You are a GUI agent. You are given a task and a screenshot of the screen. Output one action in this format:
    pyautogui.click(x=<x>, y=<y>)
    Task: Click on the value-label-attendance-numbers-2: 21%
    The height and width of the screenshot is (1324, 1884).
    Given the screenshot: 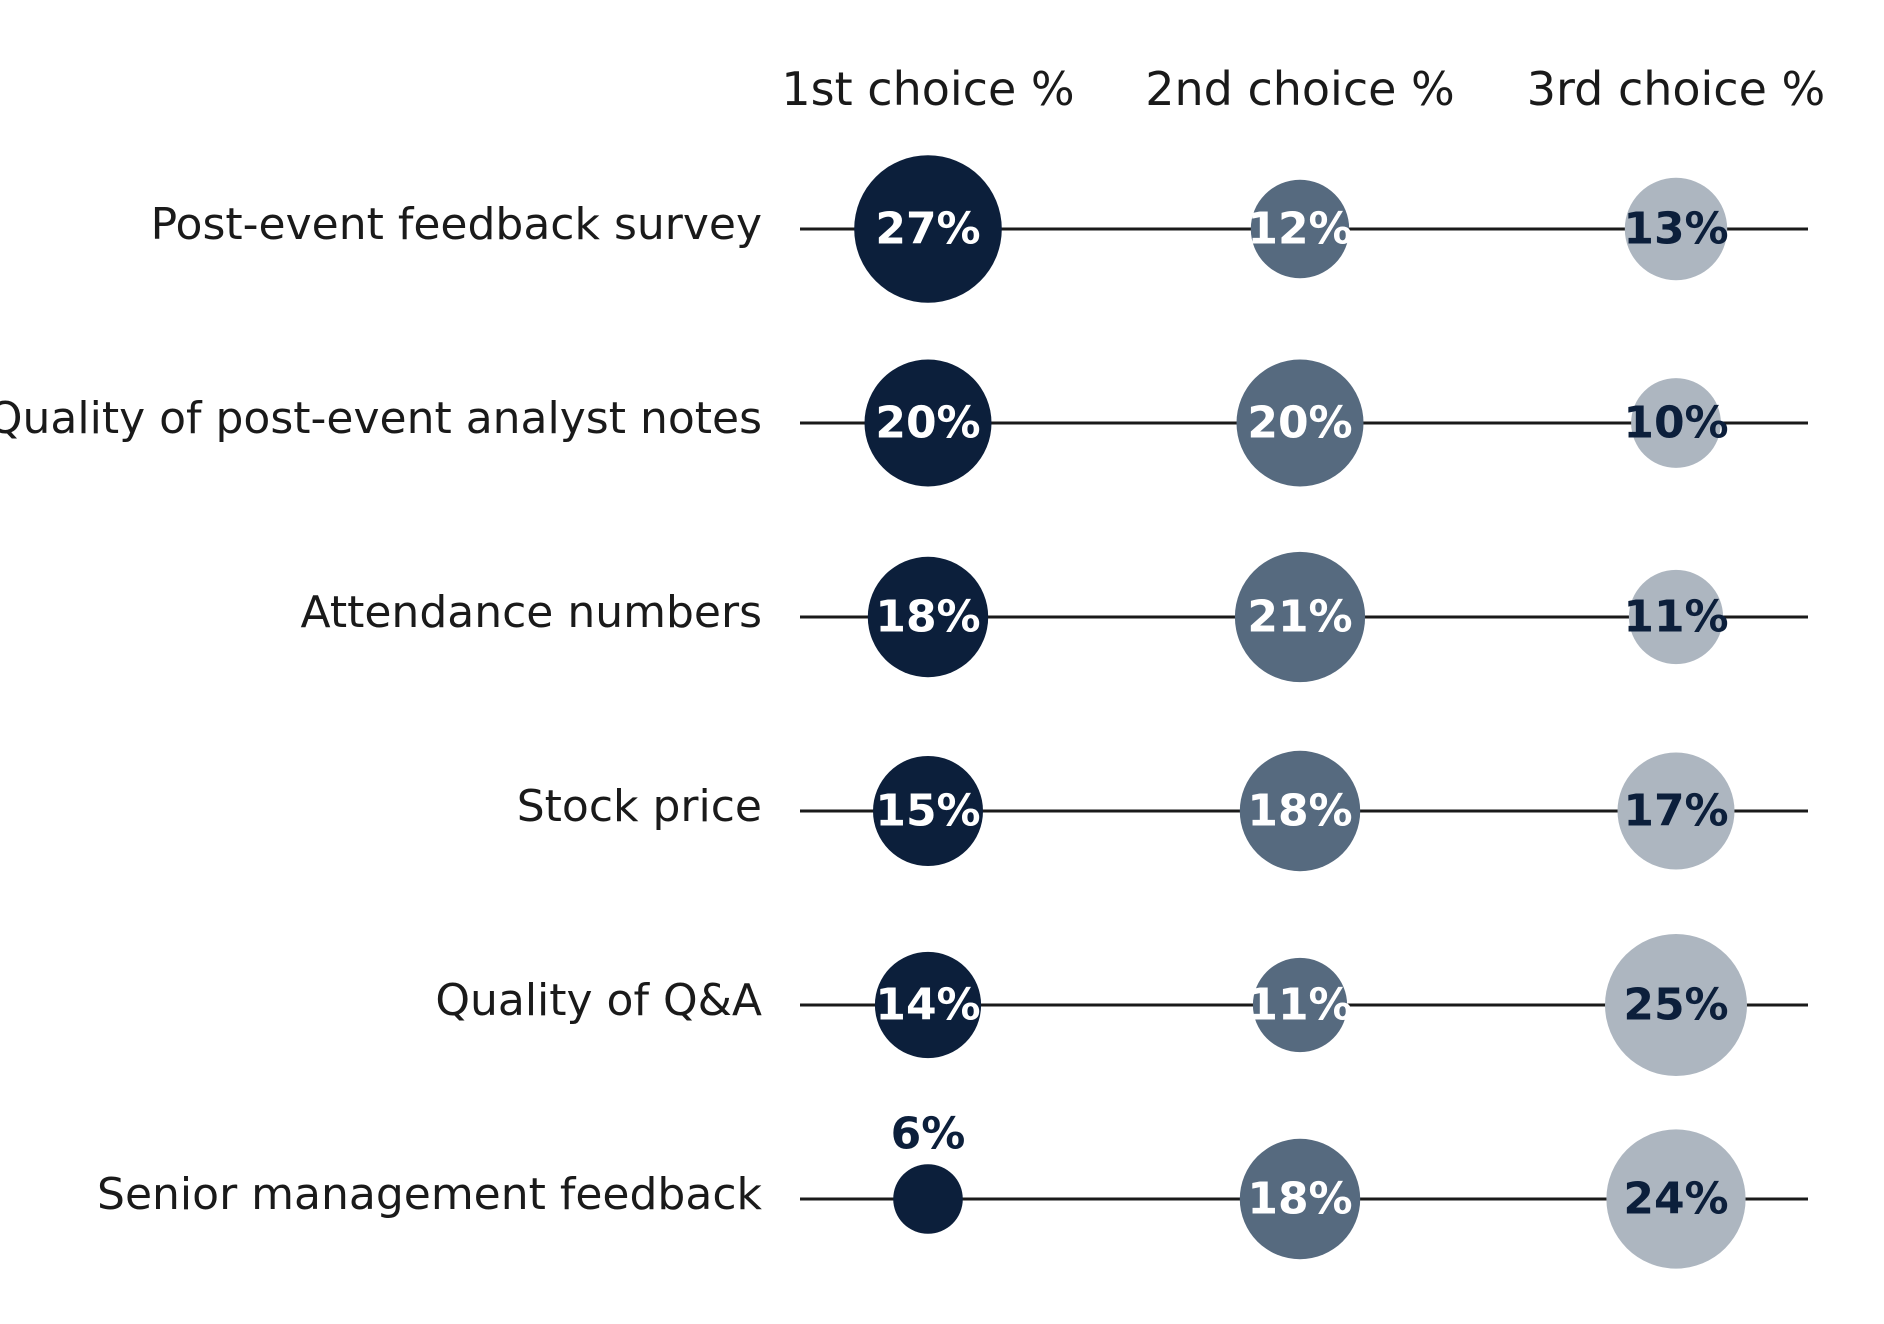 What is the action you would take?
    pyautogui.click(x=1299, y=617)
    